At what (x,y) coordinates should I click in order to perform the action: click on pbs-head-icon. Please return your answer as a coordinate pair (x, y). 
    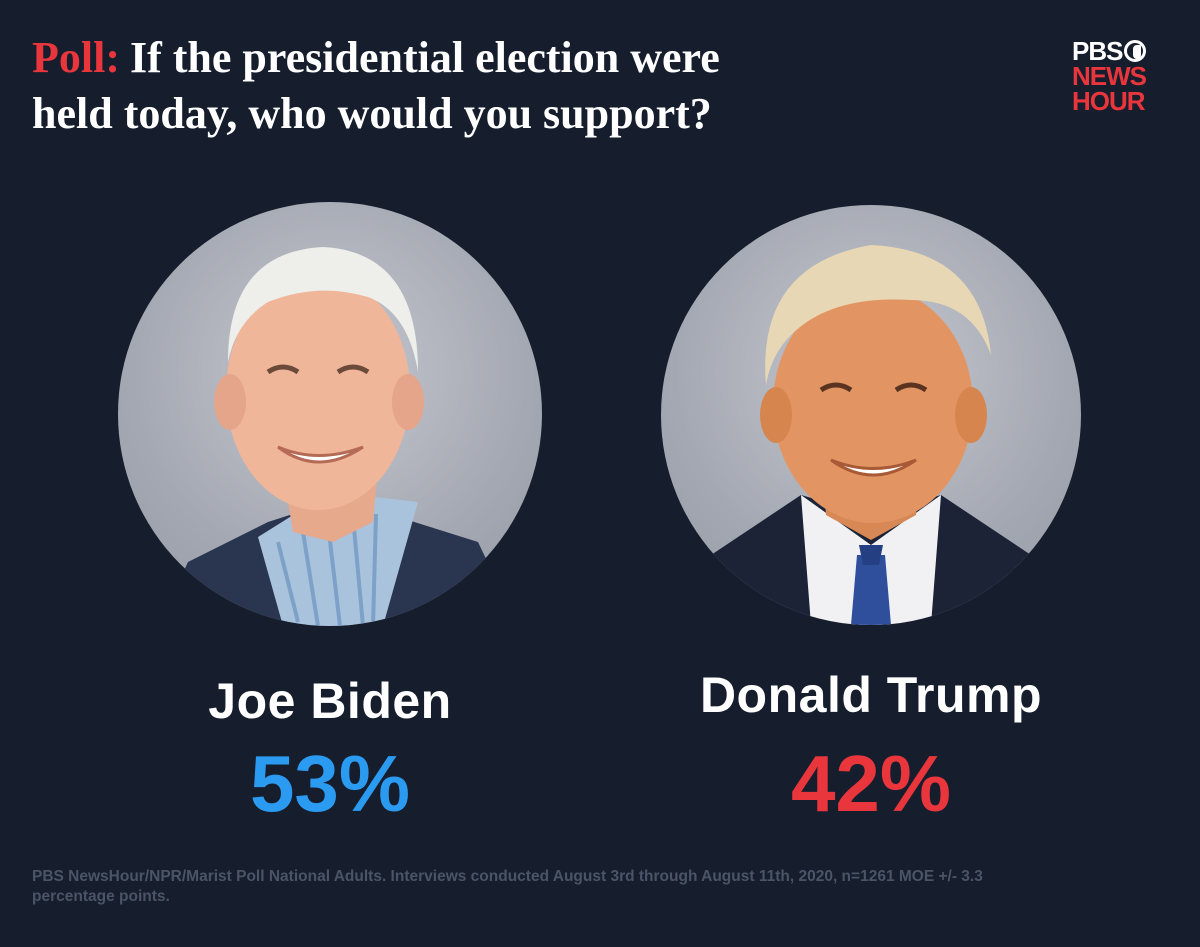
    Looking at the image, I should click on (1135, 51).